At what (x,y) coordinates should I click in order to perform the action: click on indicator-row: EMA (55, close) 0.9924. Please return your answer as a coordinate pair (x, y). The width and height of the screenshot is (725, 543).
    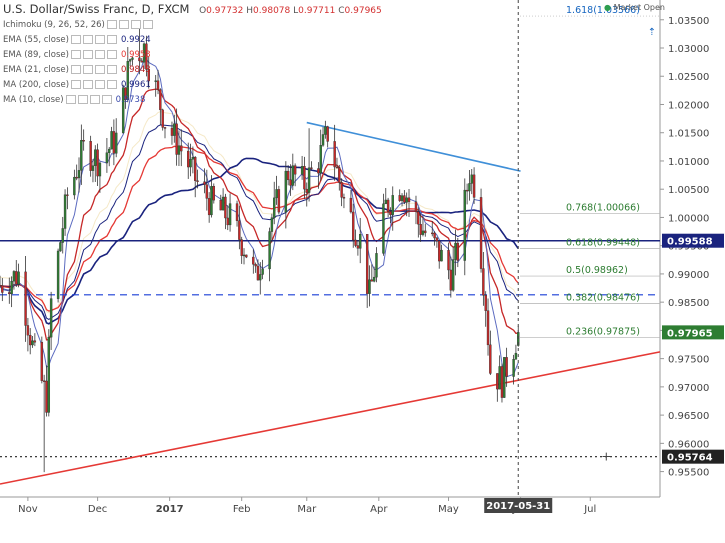
    Looking at the image, I should click on (77, 40).